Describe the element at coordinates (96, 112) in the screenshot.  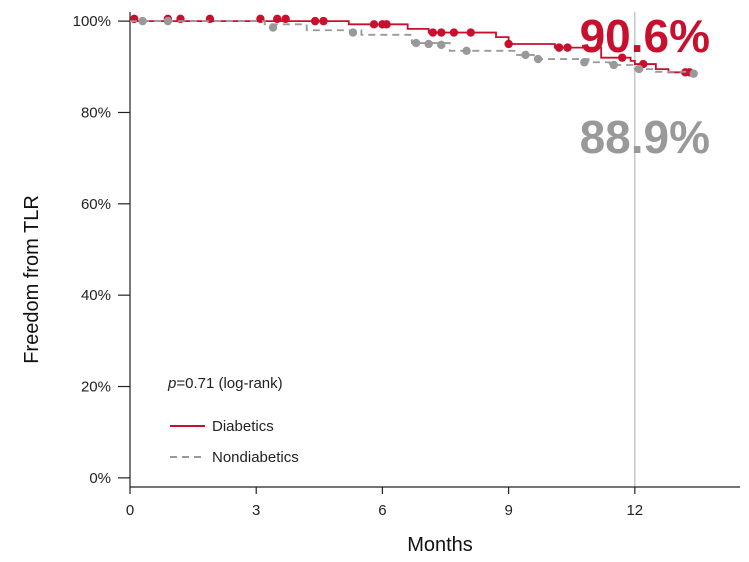
I see `y-tick-label-80: 80%` at that location.